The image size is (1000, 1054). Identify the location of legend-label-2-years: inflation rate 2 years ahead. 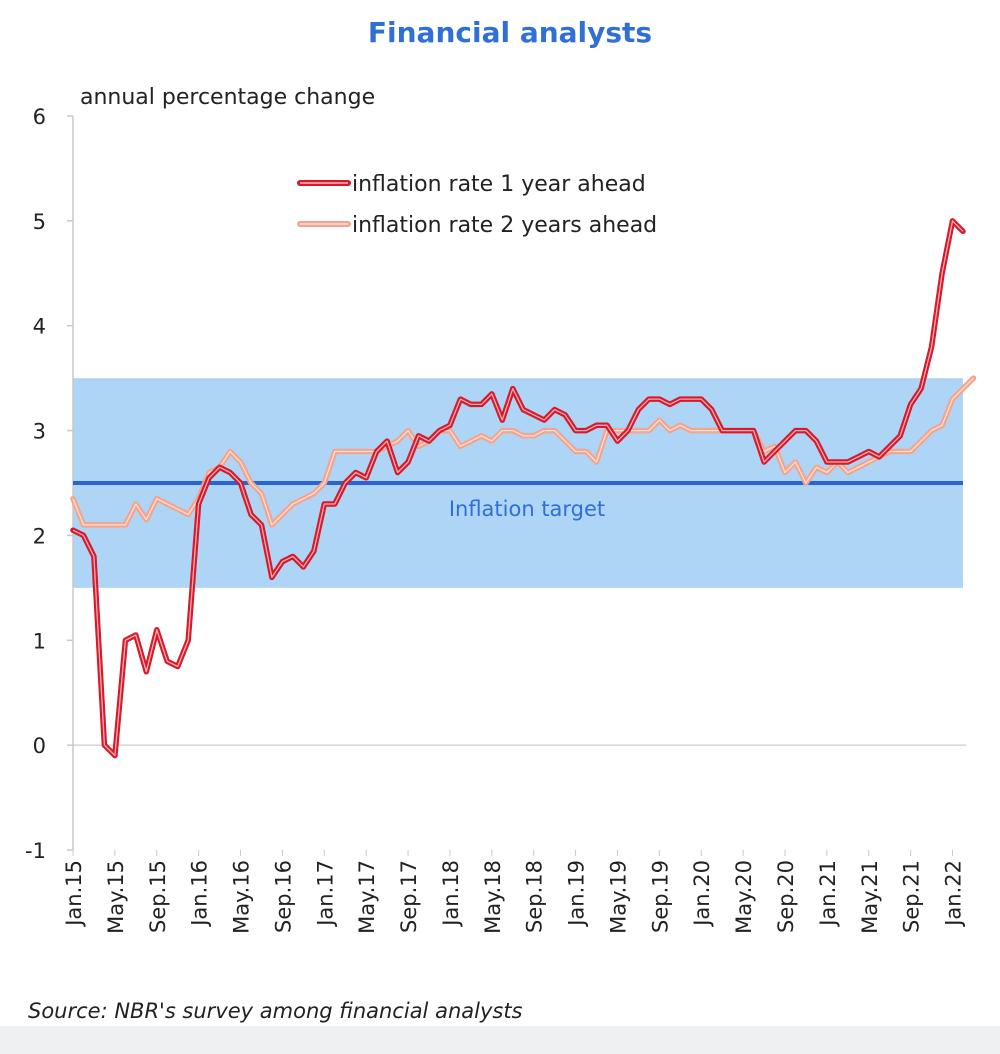
(504, 225).